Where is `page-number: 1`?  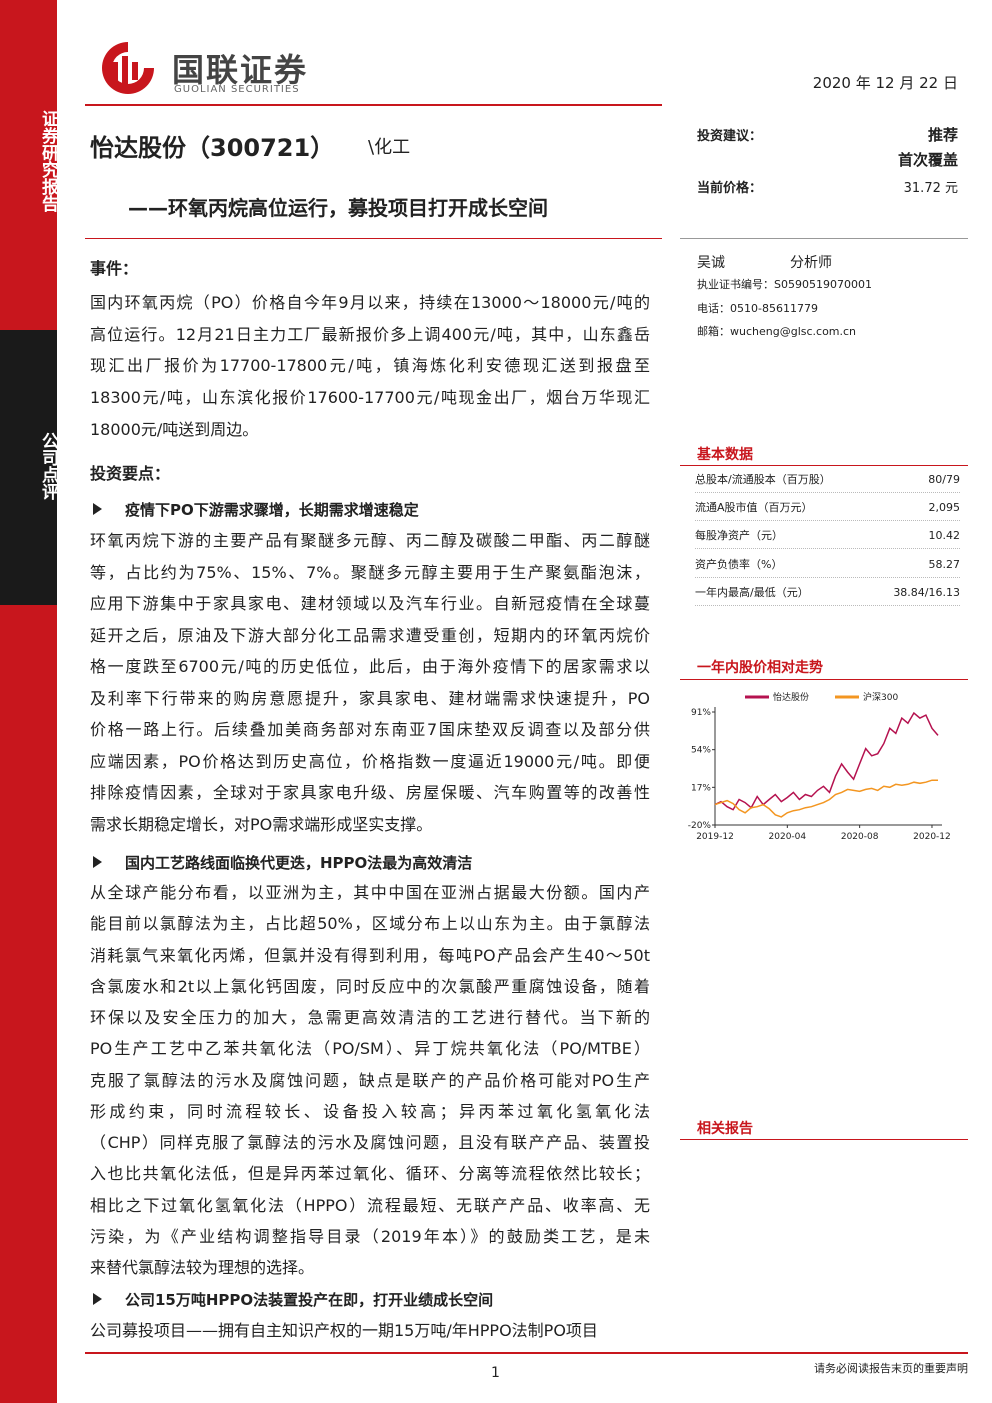
page-number: 1 is located at coordinates (495, 1373).